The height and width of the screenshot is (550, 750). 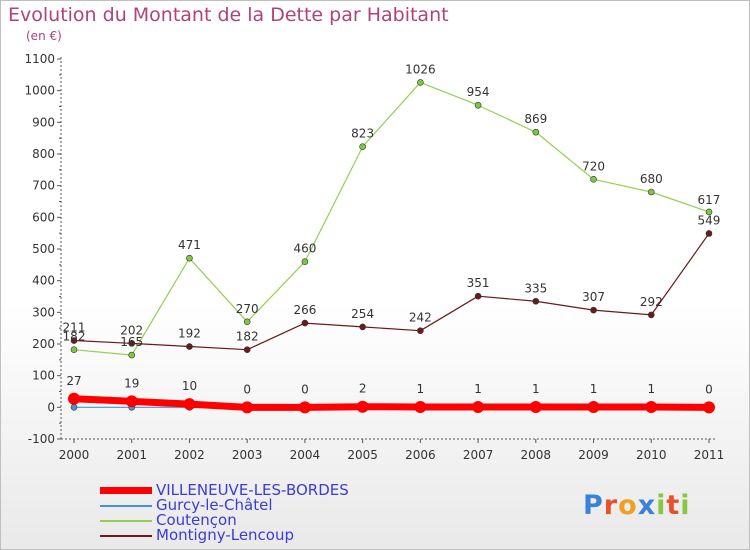 I want to click on data-label: 292, so click(x=651, y=302).